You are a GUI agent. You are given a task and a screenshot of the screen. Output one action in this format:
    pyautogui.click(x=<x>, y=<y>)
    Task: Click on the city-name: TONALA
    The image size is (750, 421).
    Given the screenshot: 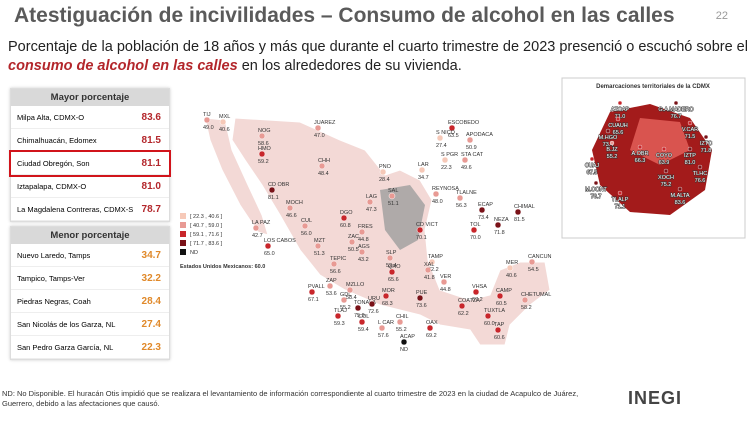 What is the action you would take?
    pyautogui.click(x=365, y=303)
    